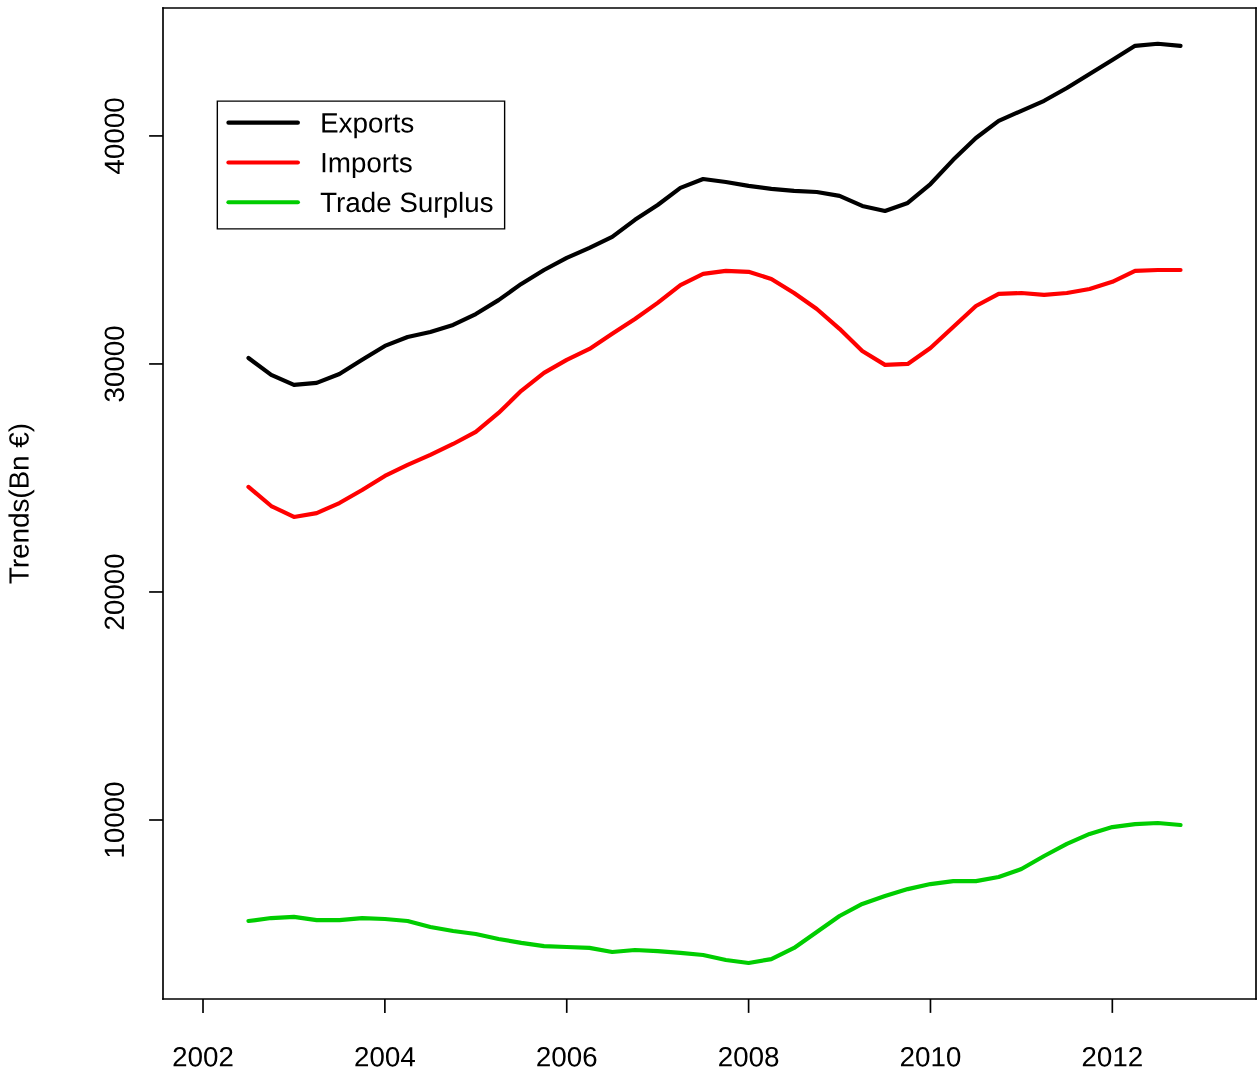 Image resolution: width=1257 pixels, height=1075 pixels. What do you see at coordinates (567, 1056) in the screenshot?
I see `x-tick-label: 2006` at bounding box center [567, 1056].